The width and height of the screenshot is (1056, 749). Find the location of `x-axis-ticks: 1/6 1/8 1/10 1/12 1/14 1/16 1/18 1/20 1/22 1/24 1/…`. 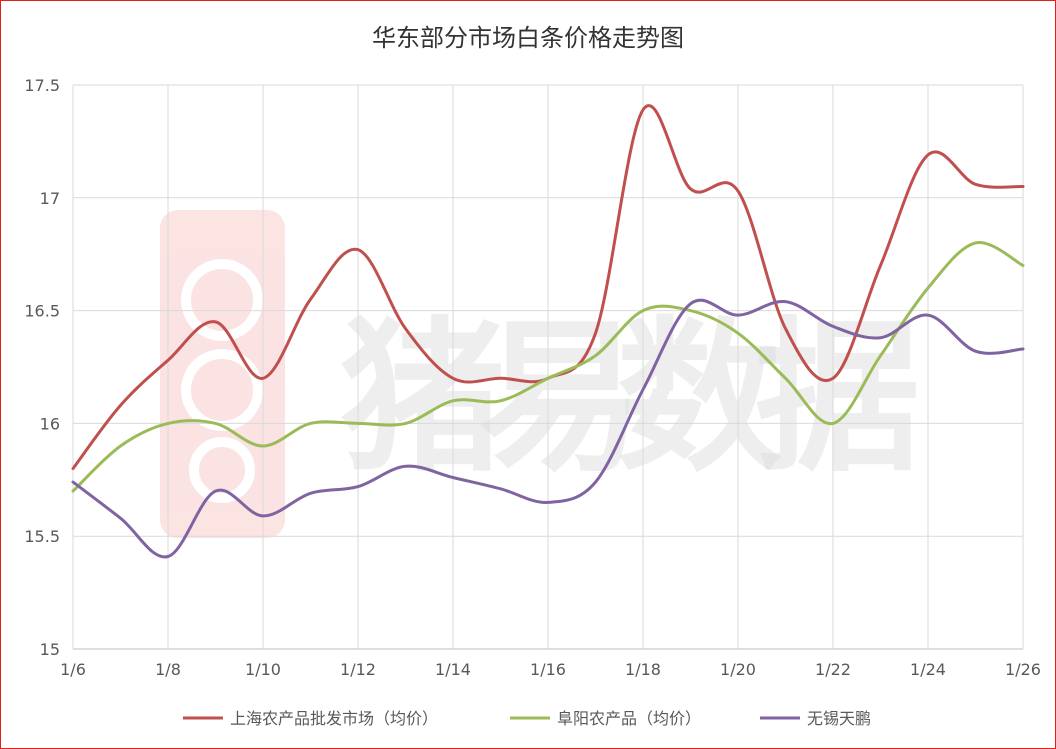

x-axis-ticks: 1/6 1/8 1/10 1/12 1/14 1/16 1/18 1/20 1/22 1/24 1/… is located at coordinates (550, 669).